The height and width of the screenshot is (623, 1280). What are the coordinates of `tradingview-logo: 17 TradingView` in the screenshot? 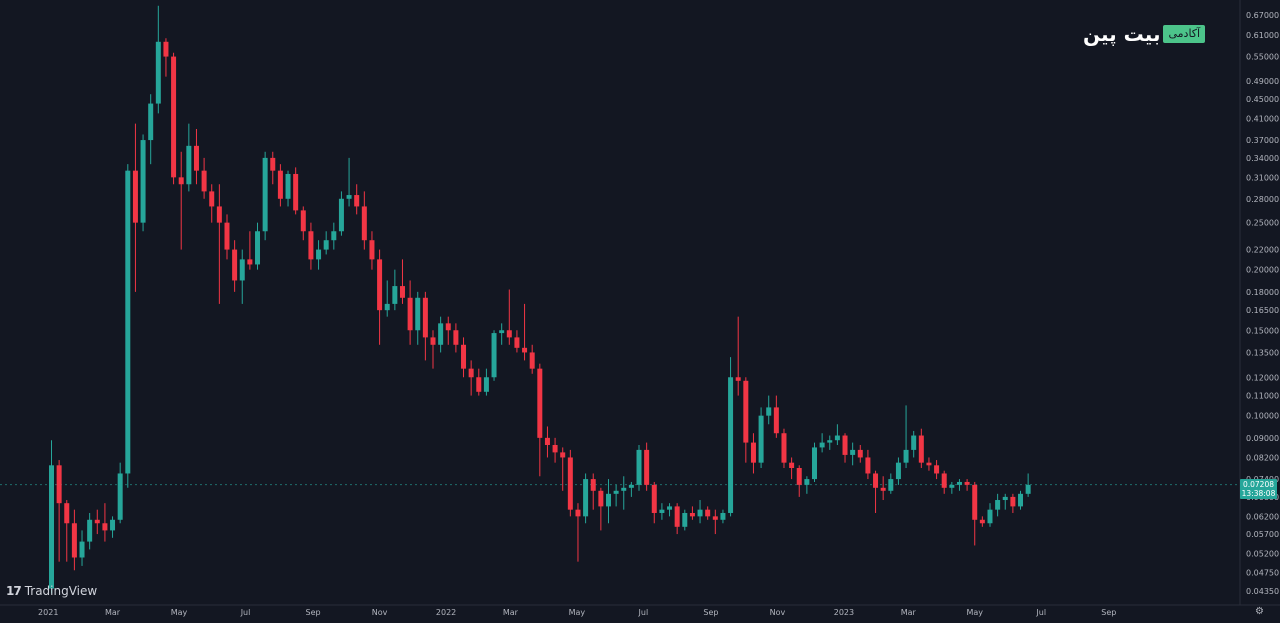 It's located at (51, 591).